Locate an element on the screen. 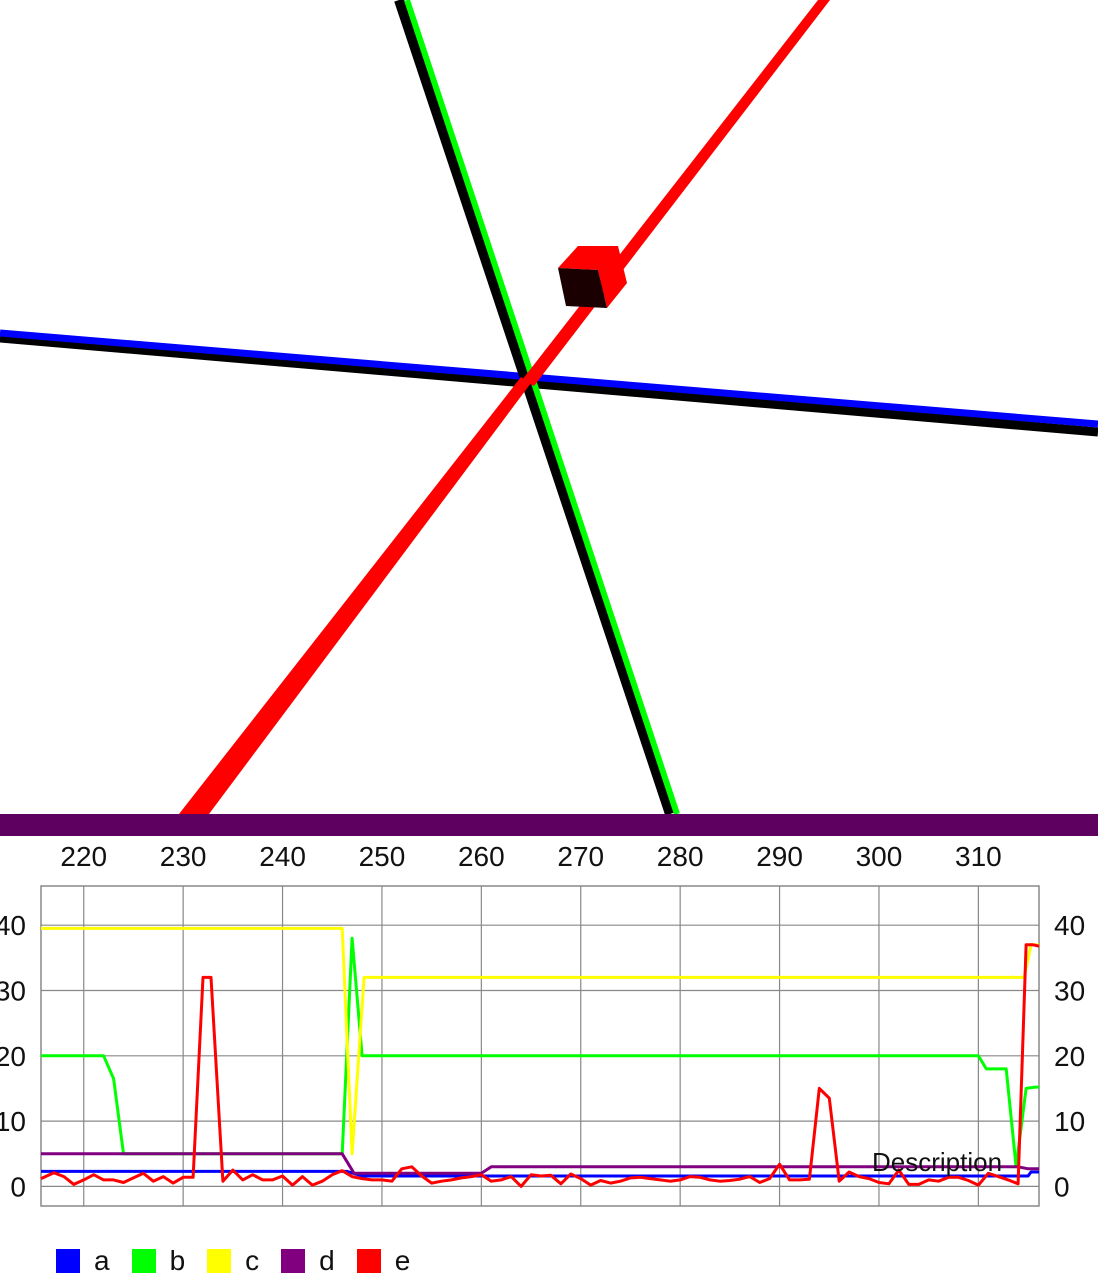 The height and width of the screenshot is (1280, 1098). y-tick-label-right: 10 is located at coordinates (1069, 1121).